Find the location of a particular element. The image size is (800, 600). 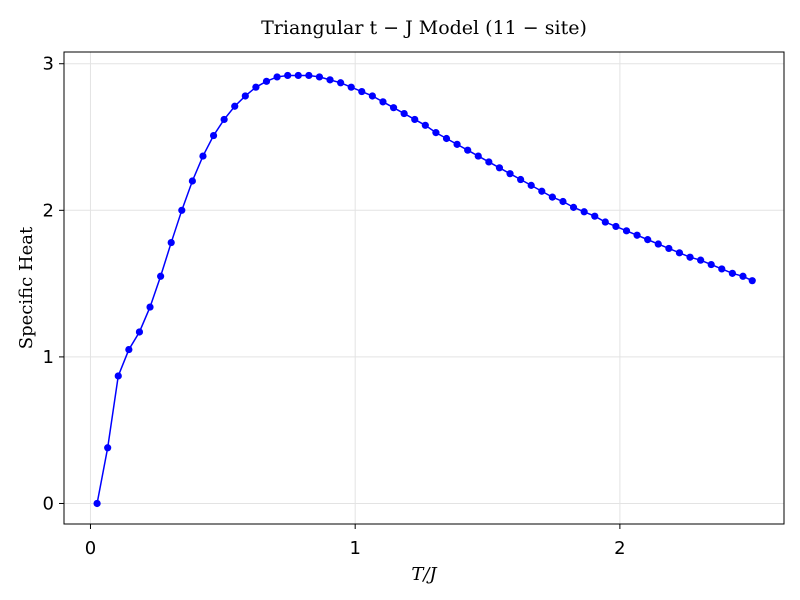

y-tick-label: 1 is located at coordinates (48, 357).